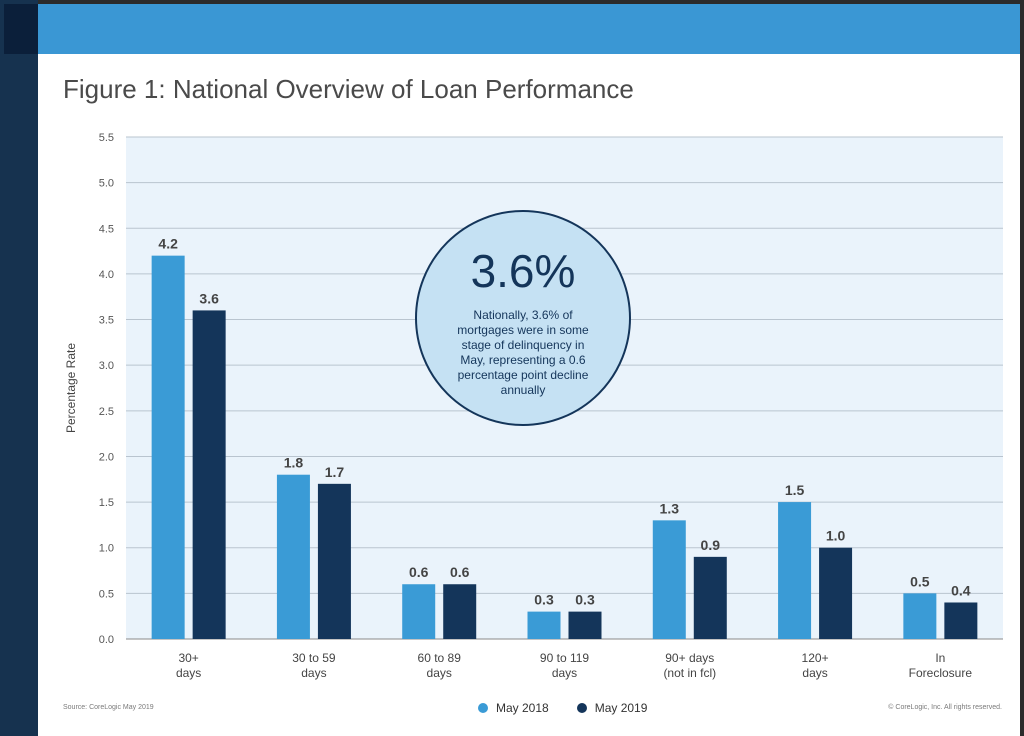  What do you see at coordinates (106, 184) in the screenshot?
I see `y-tick-label: 5.0` at bounding box center [106, 184].